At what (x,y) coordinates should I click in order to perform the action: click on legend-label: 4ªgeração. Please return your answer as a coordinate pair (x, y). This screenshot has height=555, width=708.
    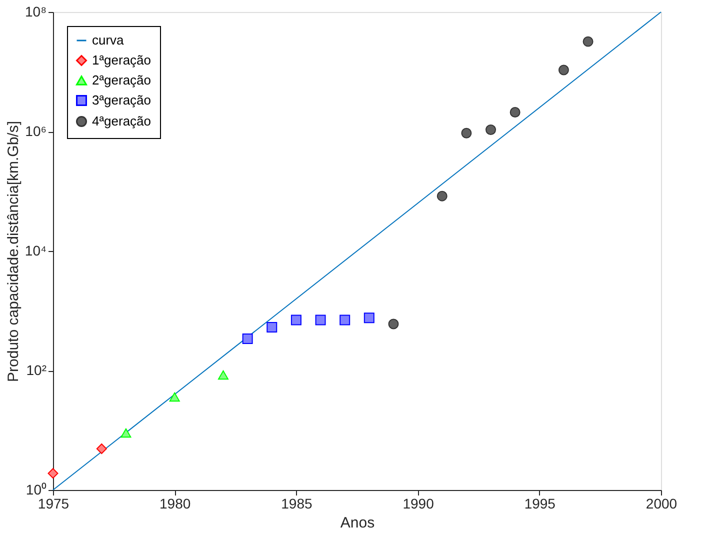
    Looking at the image, I should click on (122, 121).